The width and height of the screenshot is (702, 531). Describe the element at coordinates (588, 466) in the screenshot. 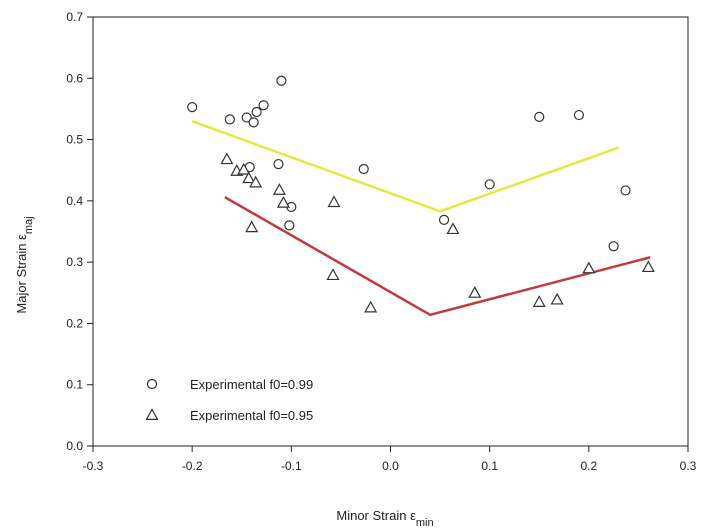

I see `x-tick-label: 0.2` at that location.